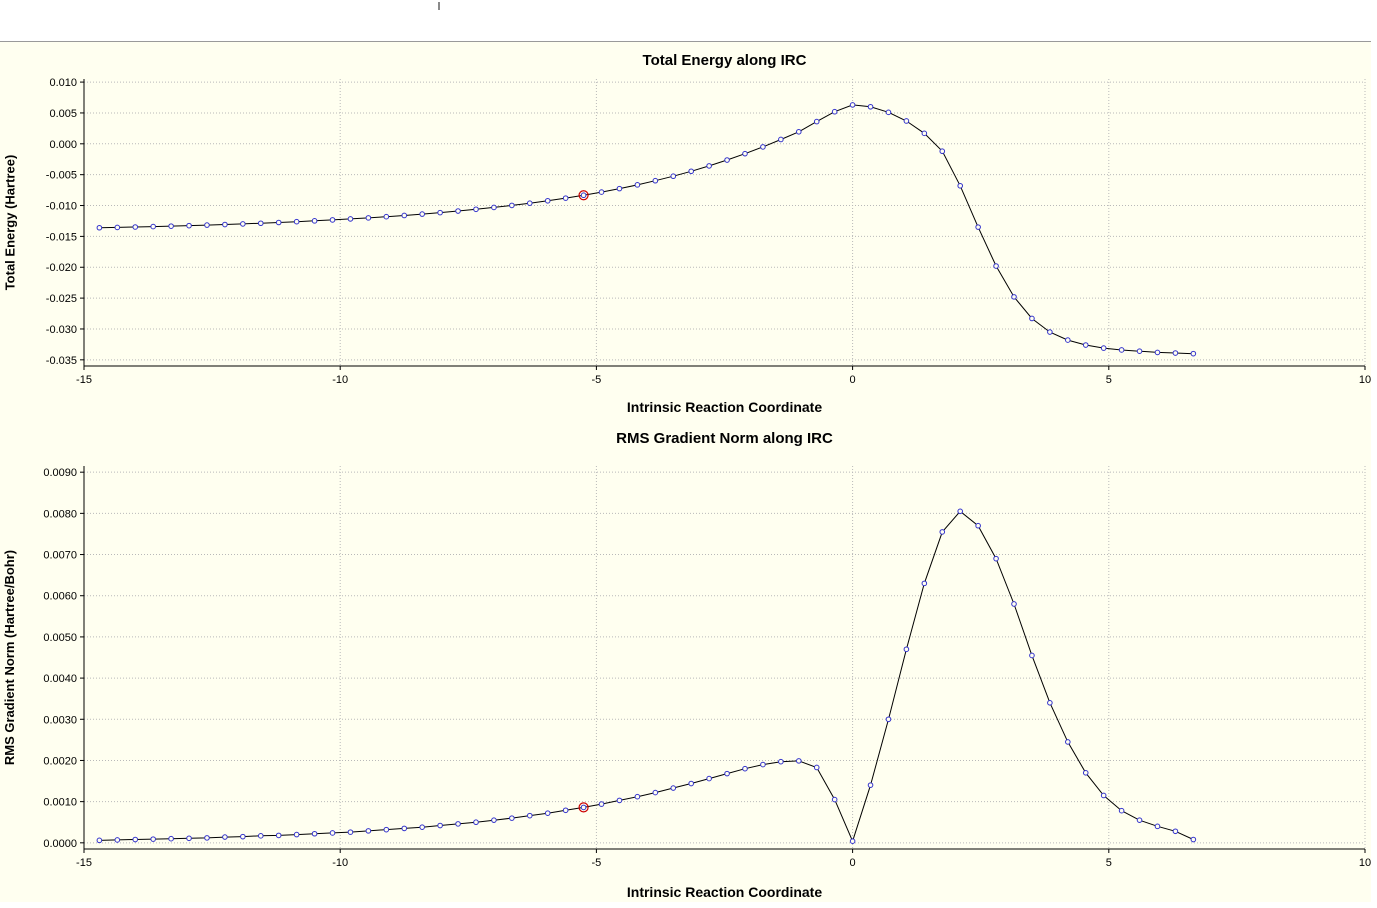  Describe the element at coordinates (724, 438) in the screenshot. I see `gradient-chart-title: RMS Gradient Norm along IRC` at that location.